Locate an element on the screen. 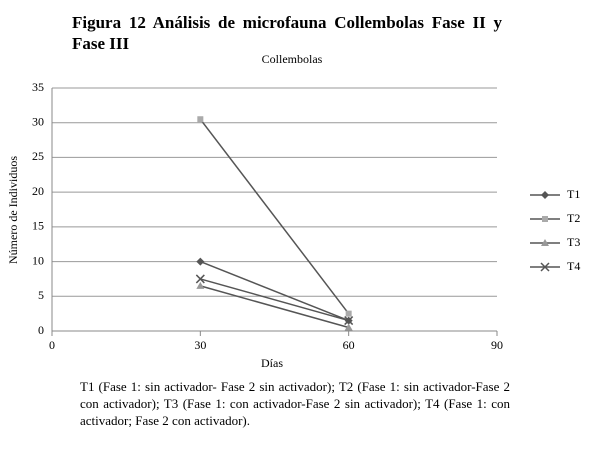  y-tick-label: 20 is located at coordinates (38, 191).